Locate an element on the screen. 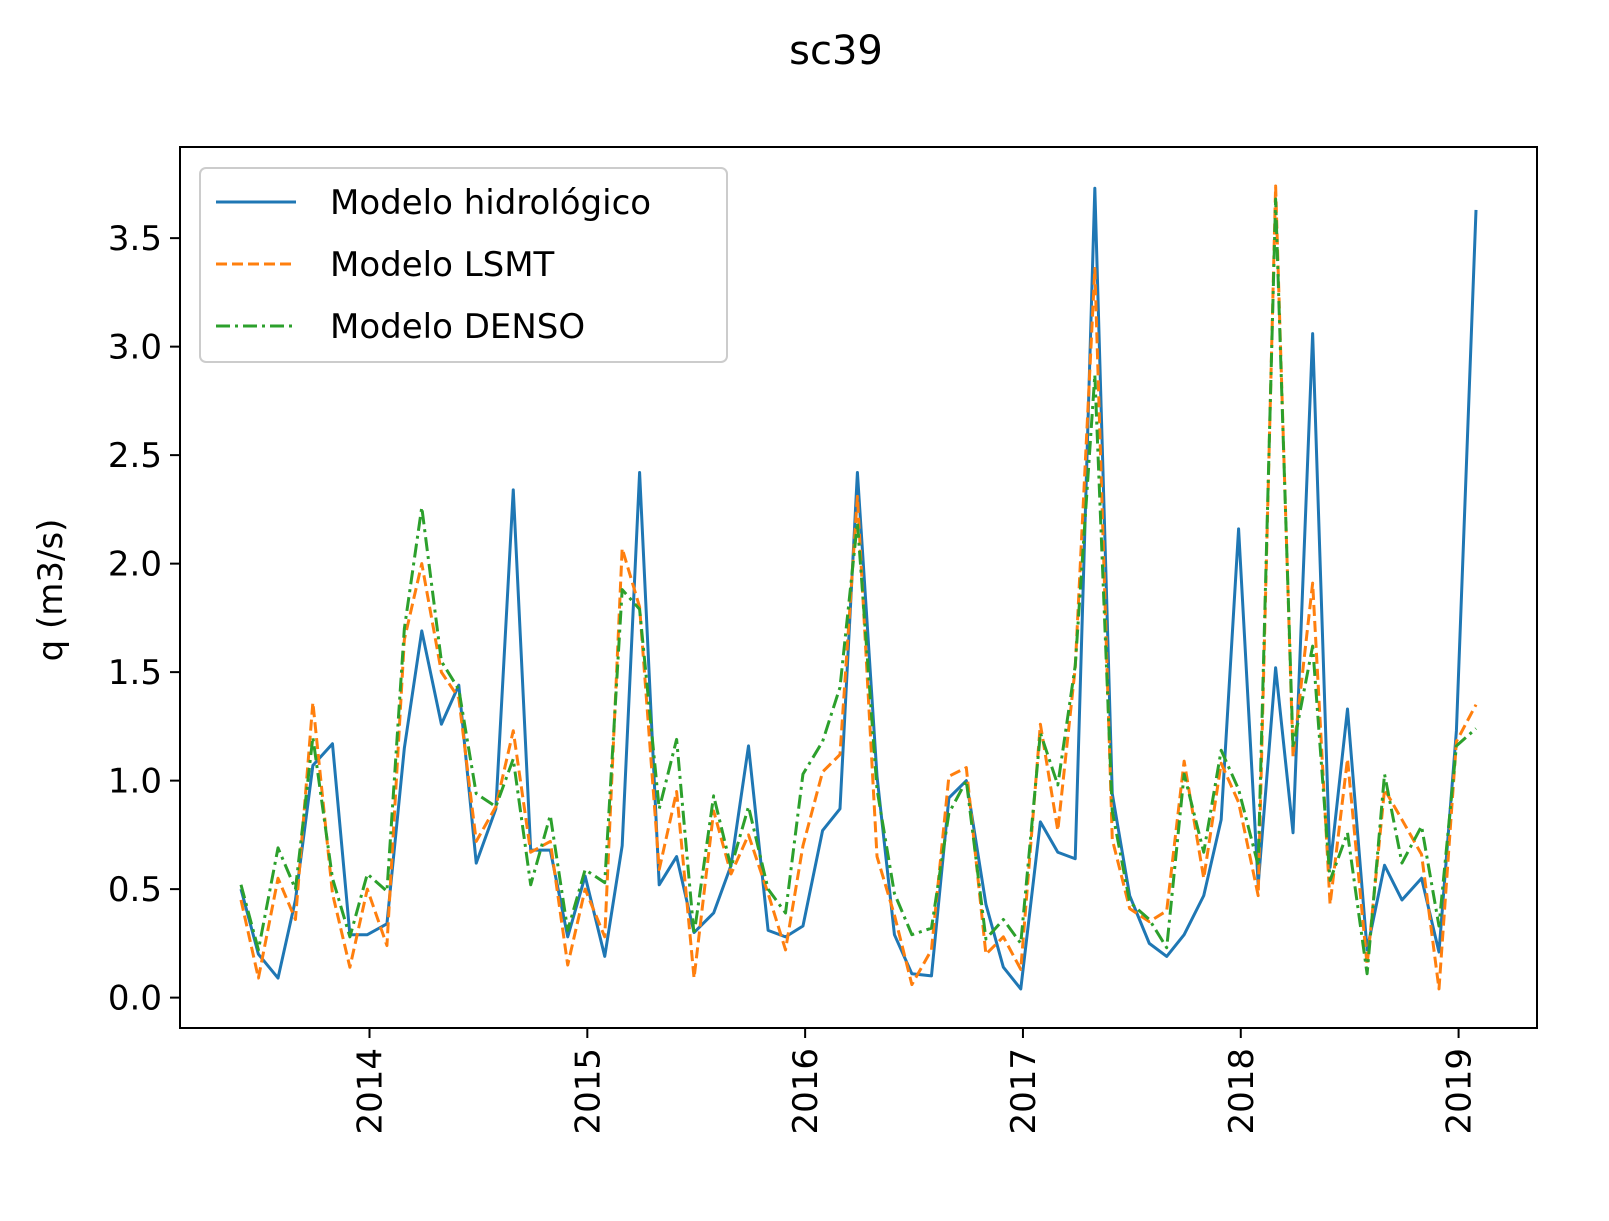 This screenshot has width=1609, height=1221. x-tick-label: 2019 is located at coordinates (1460, 1091).